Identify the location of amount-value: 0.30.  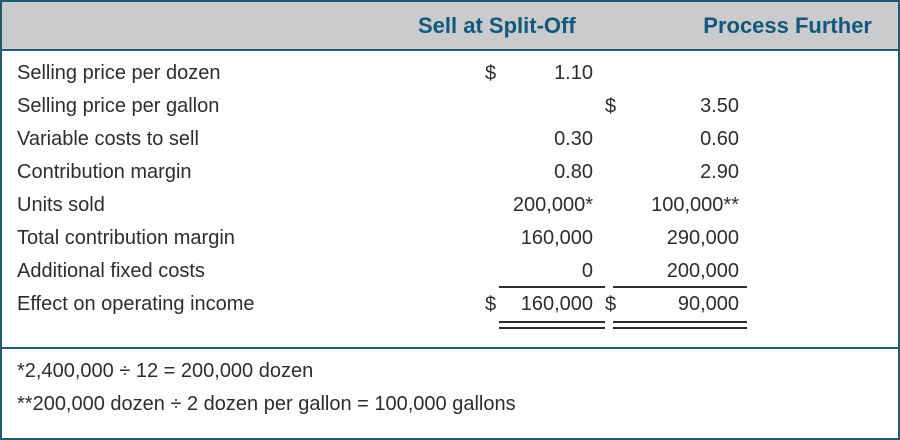
(573, 139).